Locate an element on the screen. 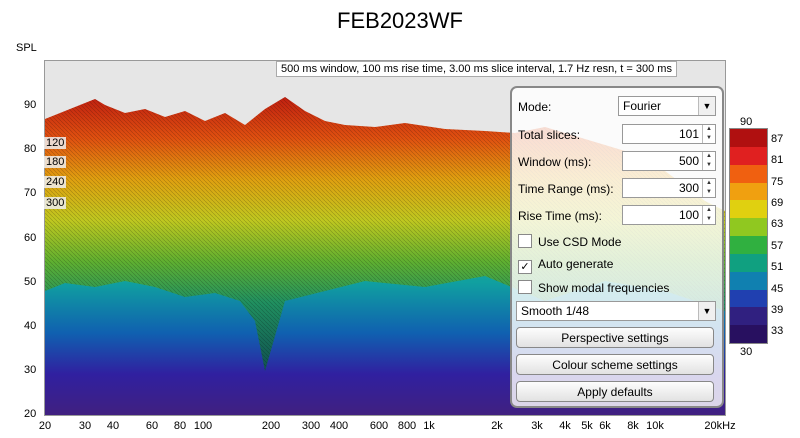  auto-generate-label: Auto generate is located at coordinates (576, 264).